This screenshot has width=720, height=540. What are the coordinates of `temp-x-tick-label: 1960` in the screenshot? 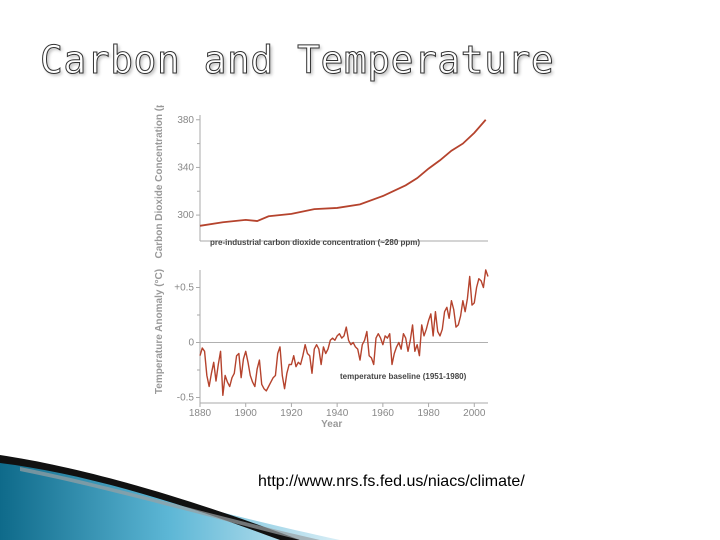 It's located at (383, 413).